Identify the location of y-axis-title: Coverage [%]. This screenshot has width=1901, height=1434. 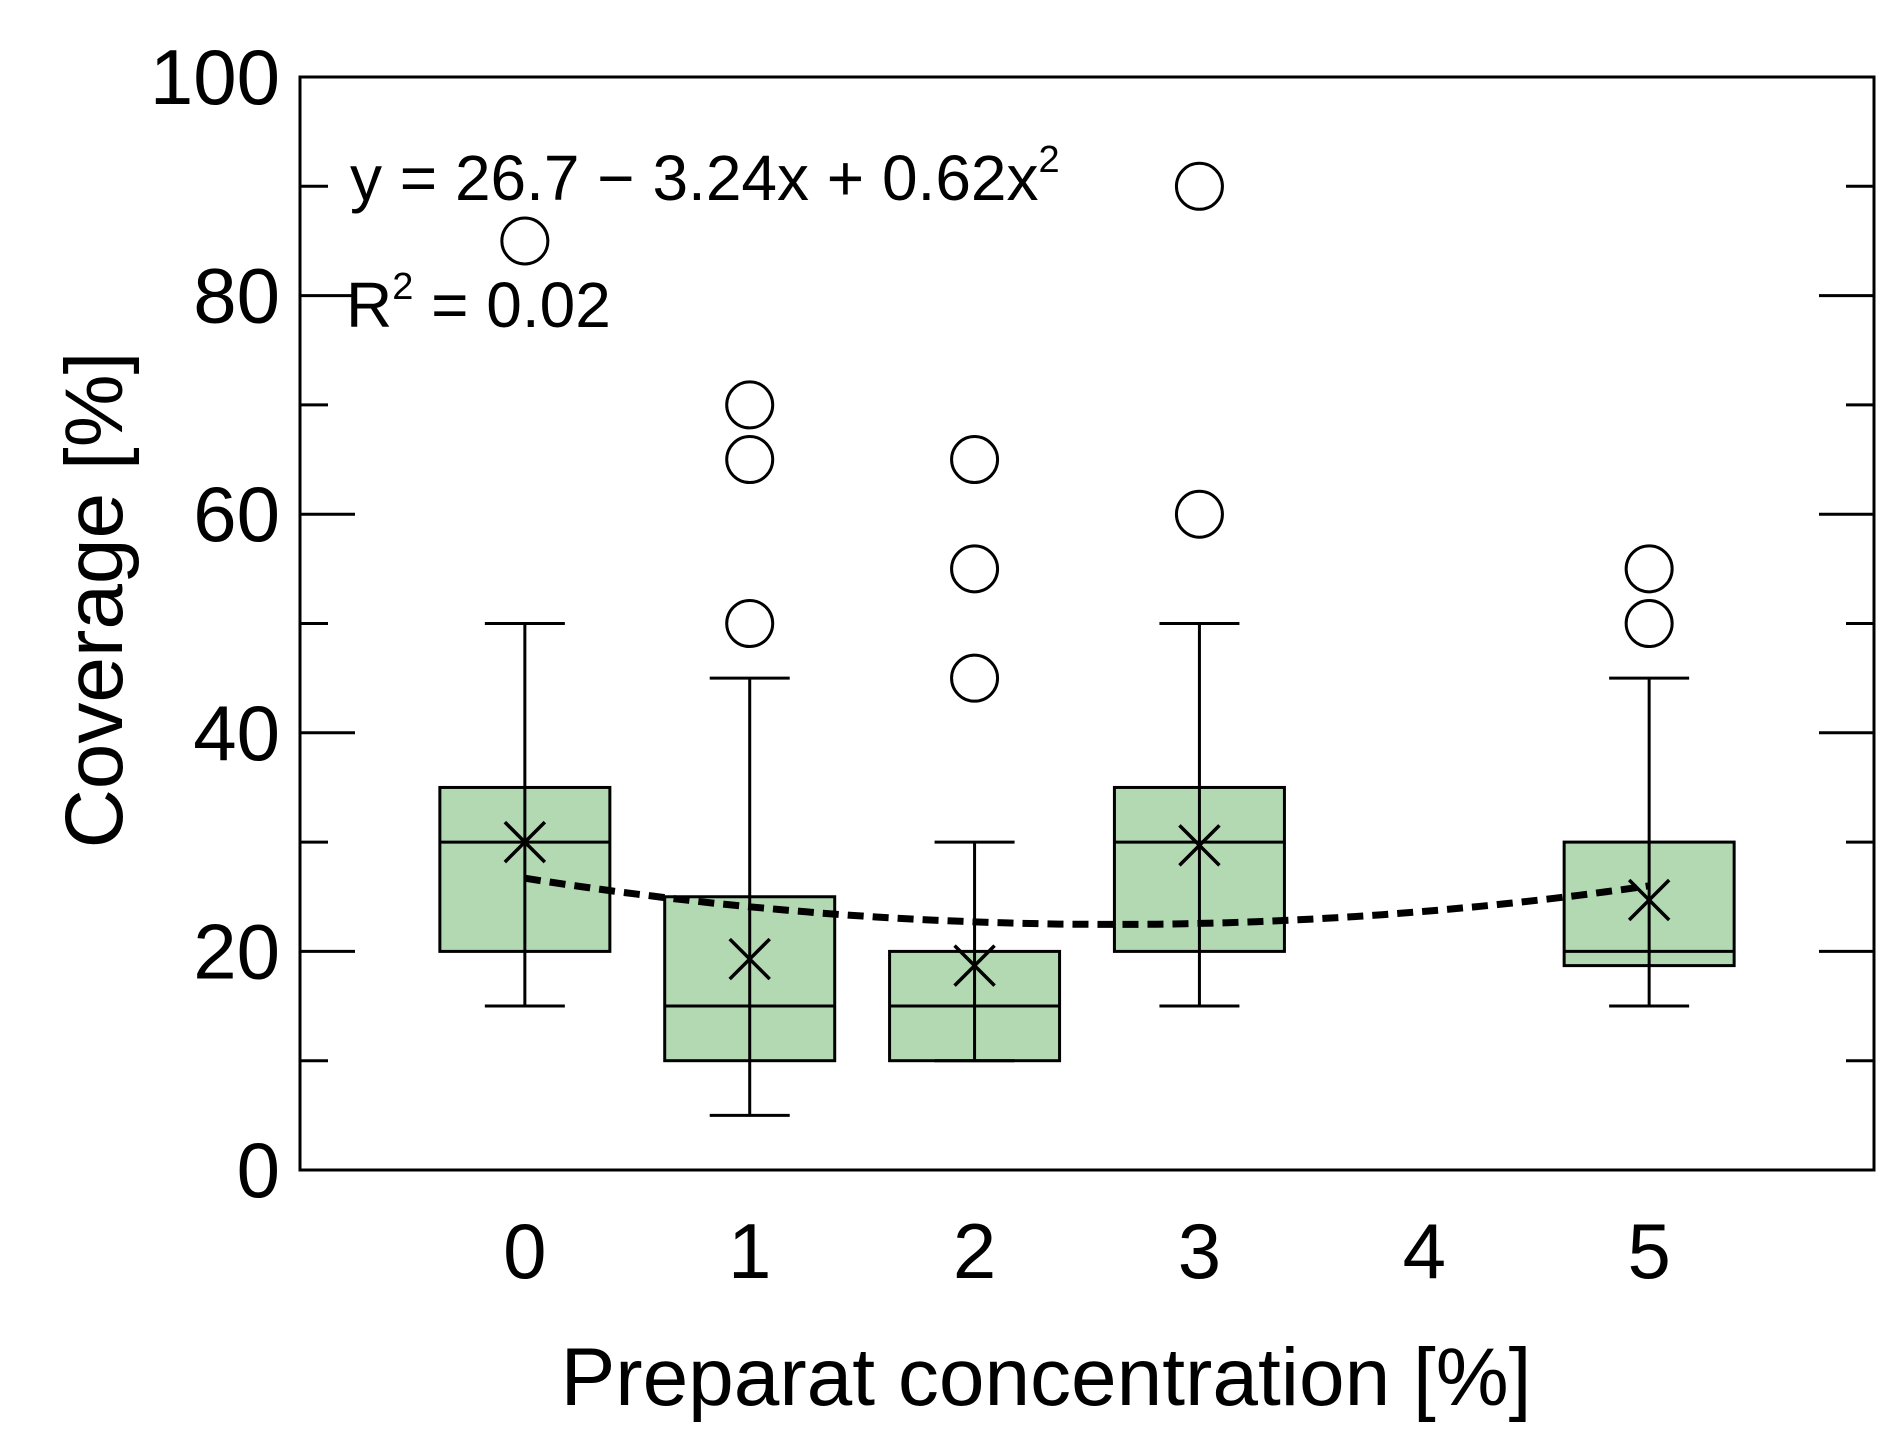
(94, 600).